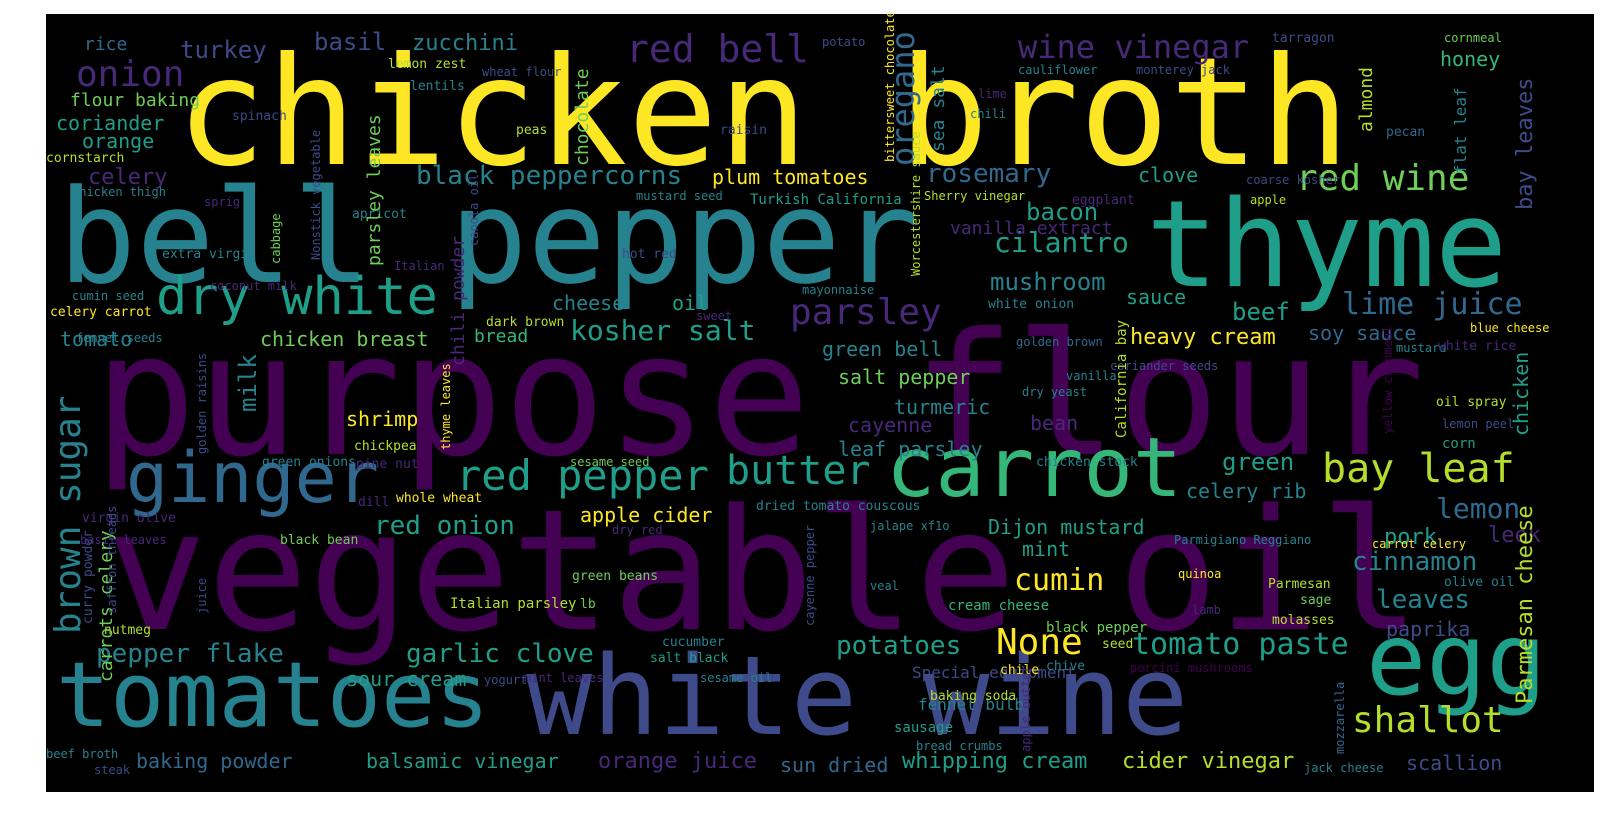 The image size is (1614, 818). I want to click on word-shallot: shallot, so click(1428, 720).